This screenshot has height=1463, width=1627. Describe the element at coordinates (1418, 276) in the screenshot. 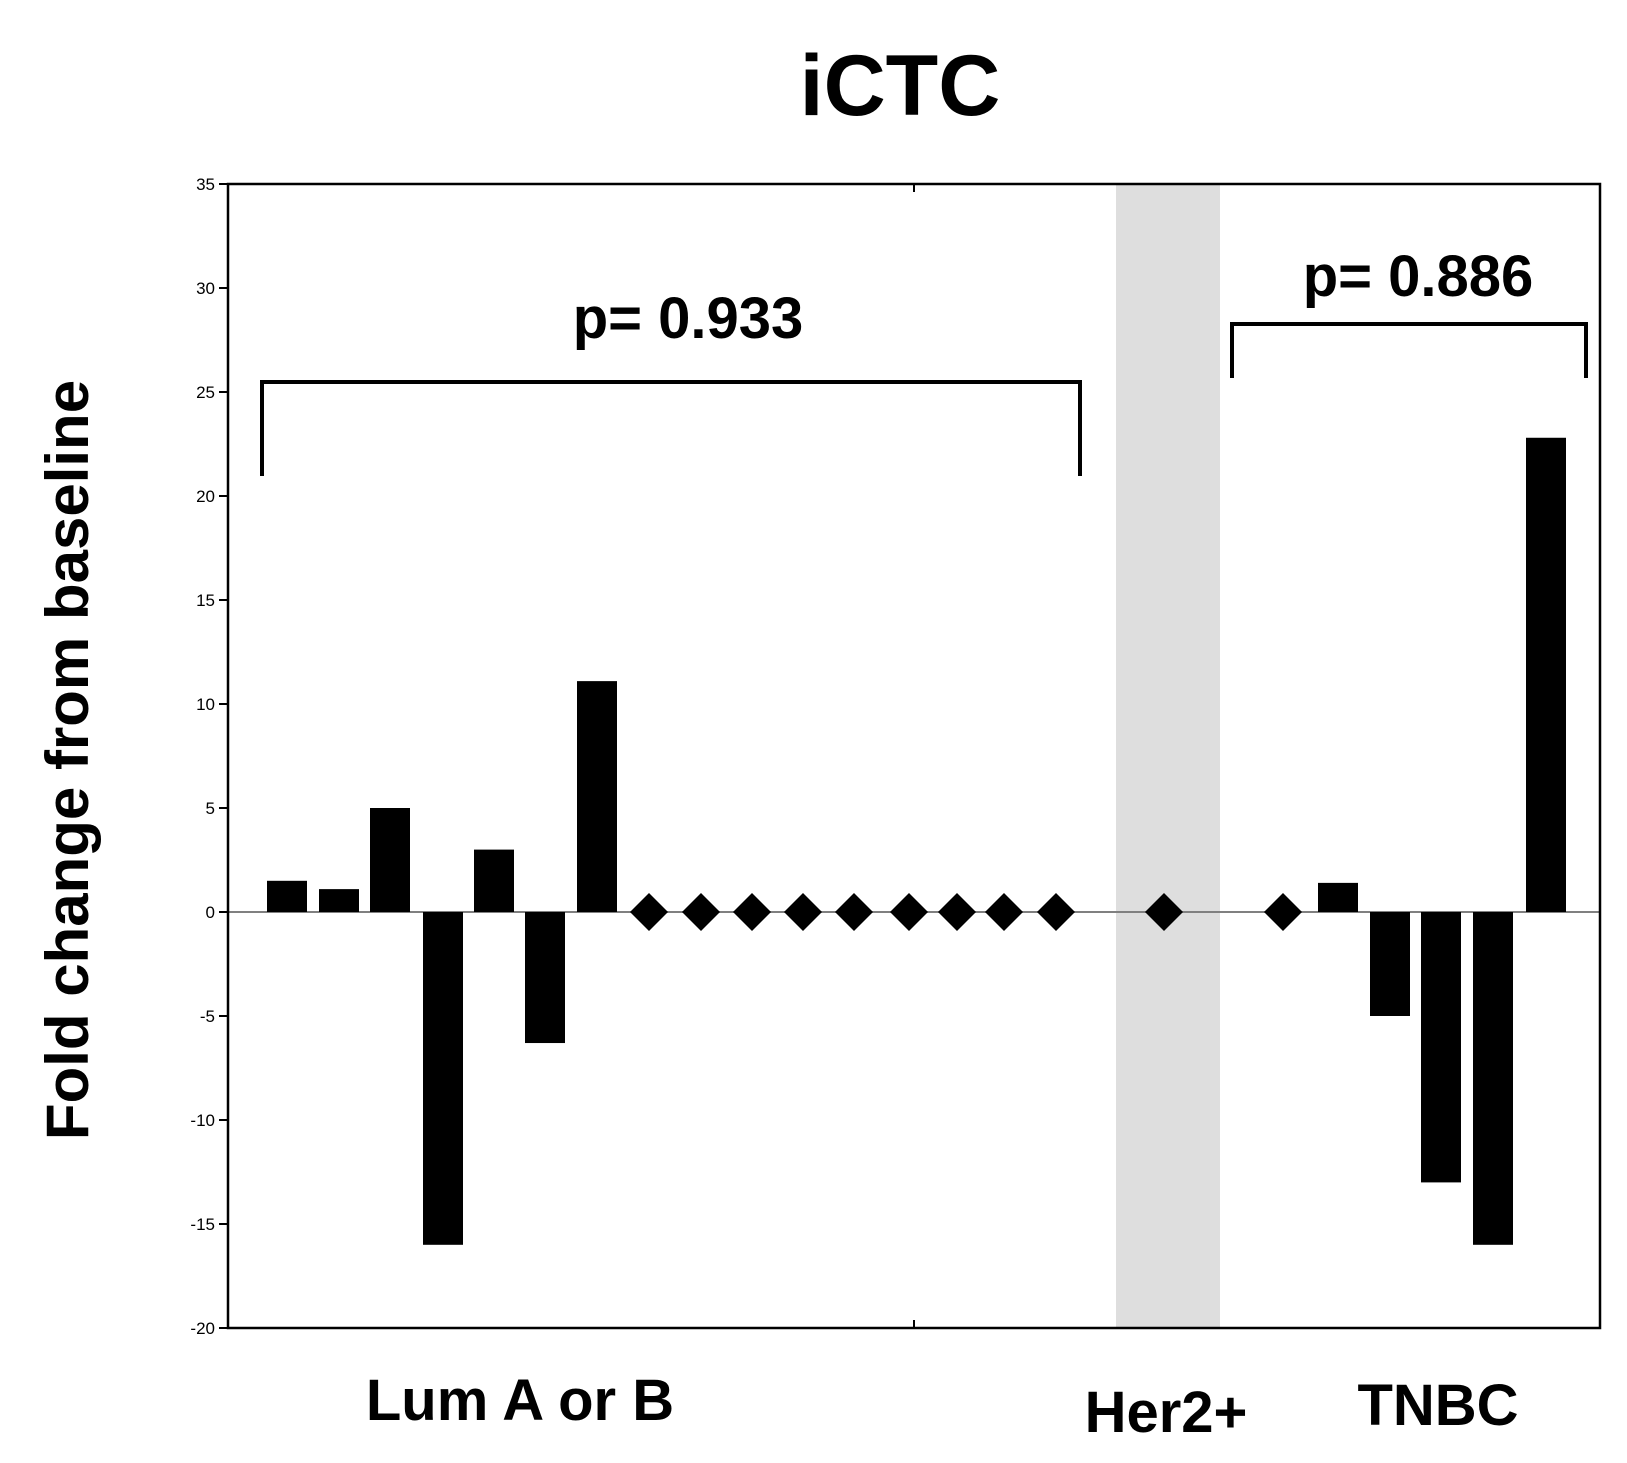

I see `p-value-label: p= 0.886` at that location.